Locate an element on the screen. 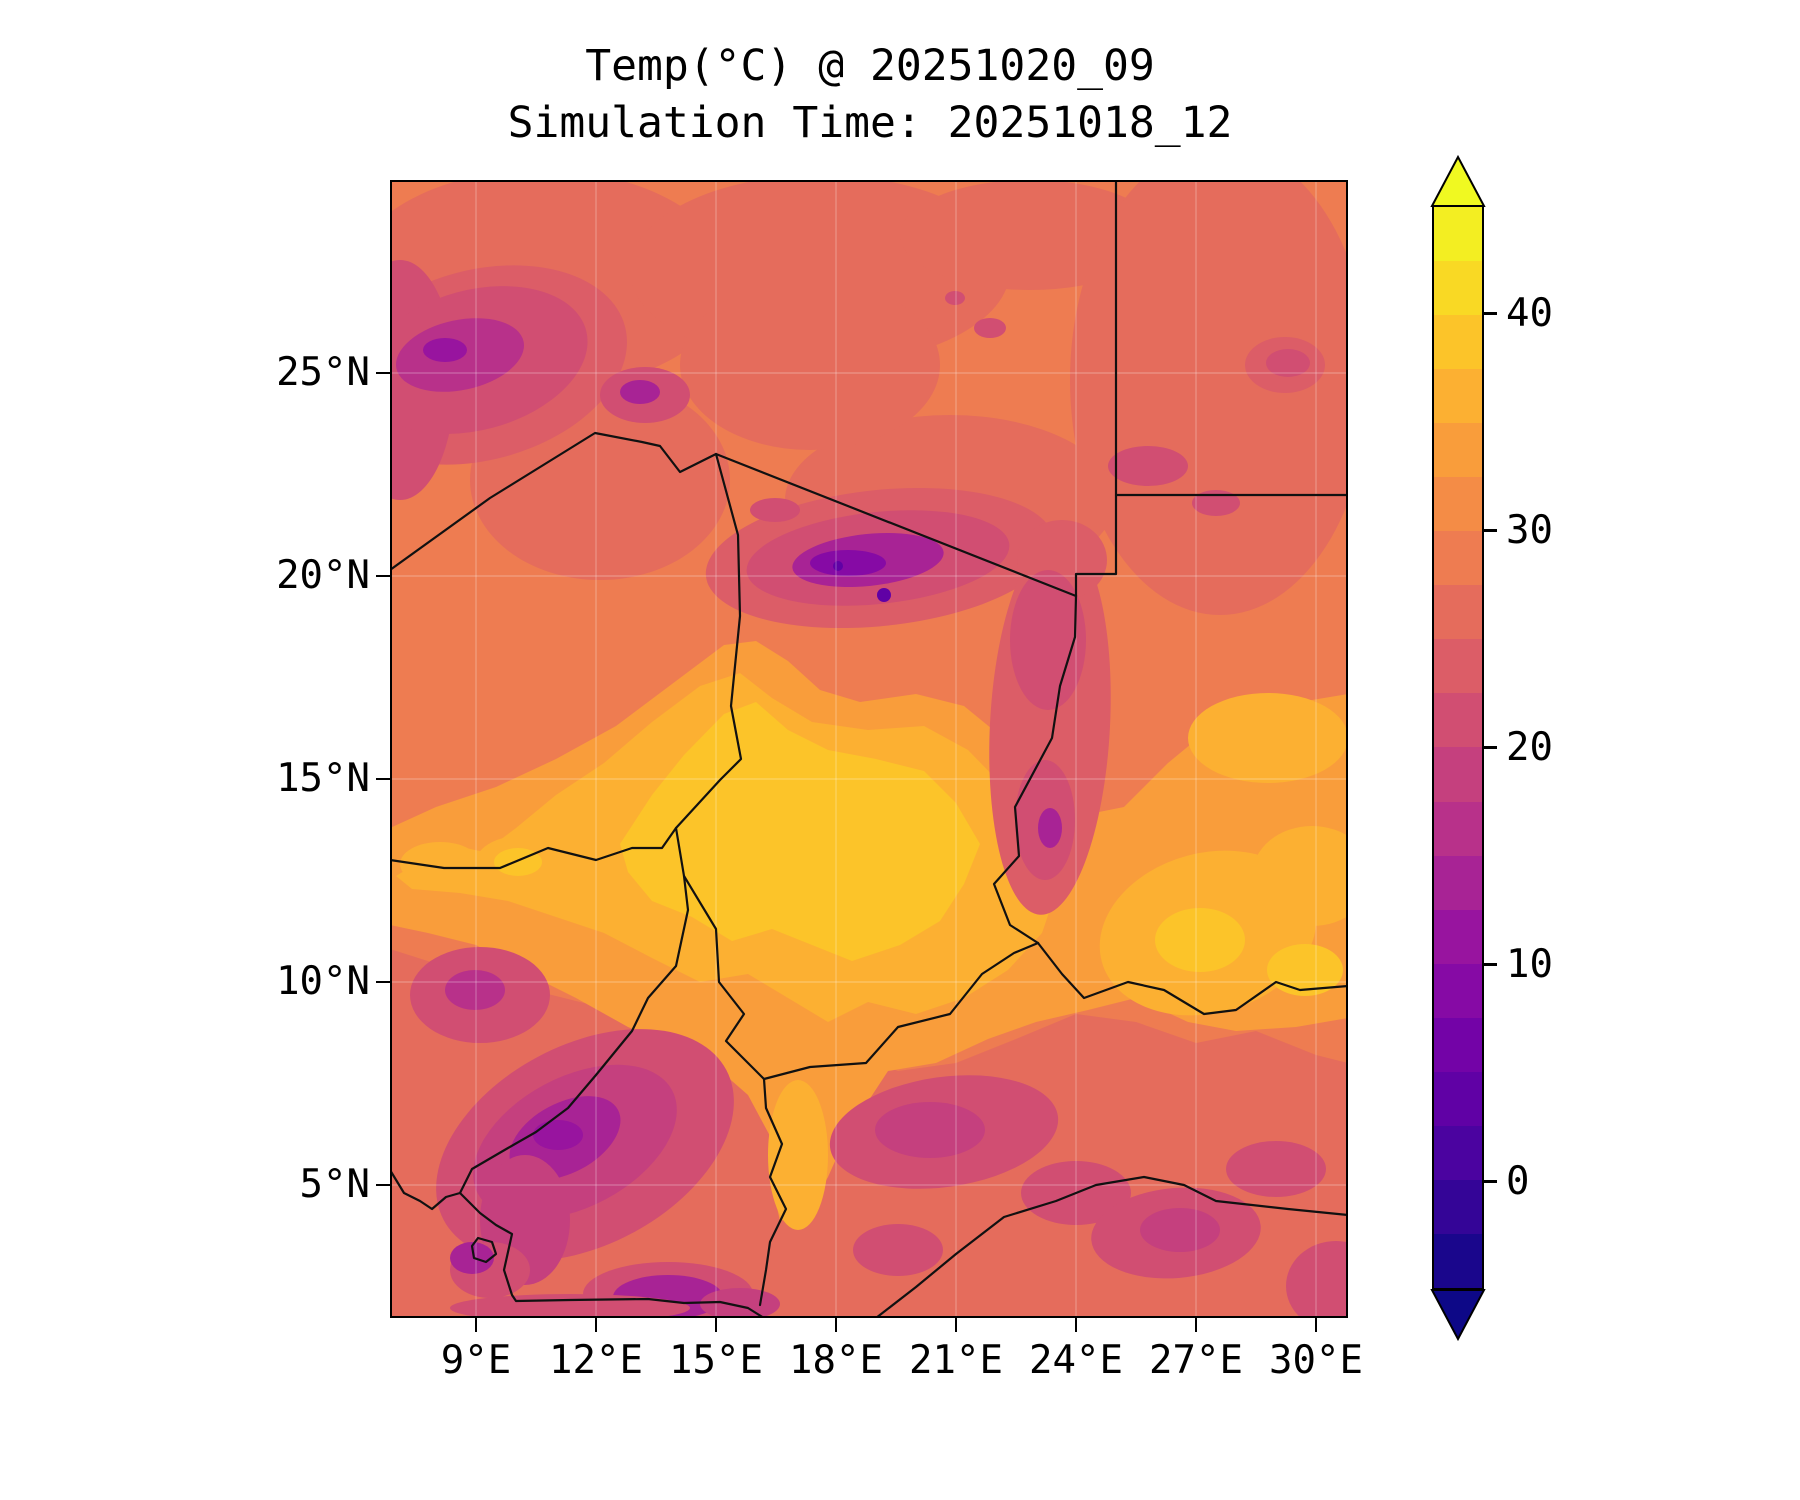 The height and width of the screenshot is (1500, 1800). x-axis-tick-label: 21°E is located at coordinates (956, 1360).